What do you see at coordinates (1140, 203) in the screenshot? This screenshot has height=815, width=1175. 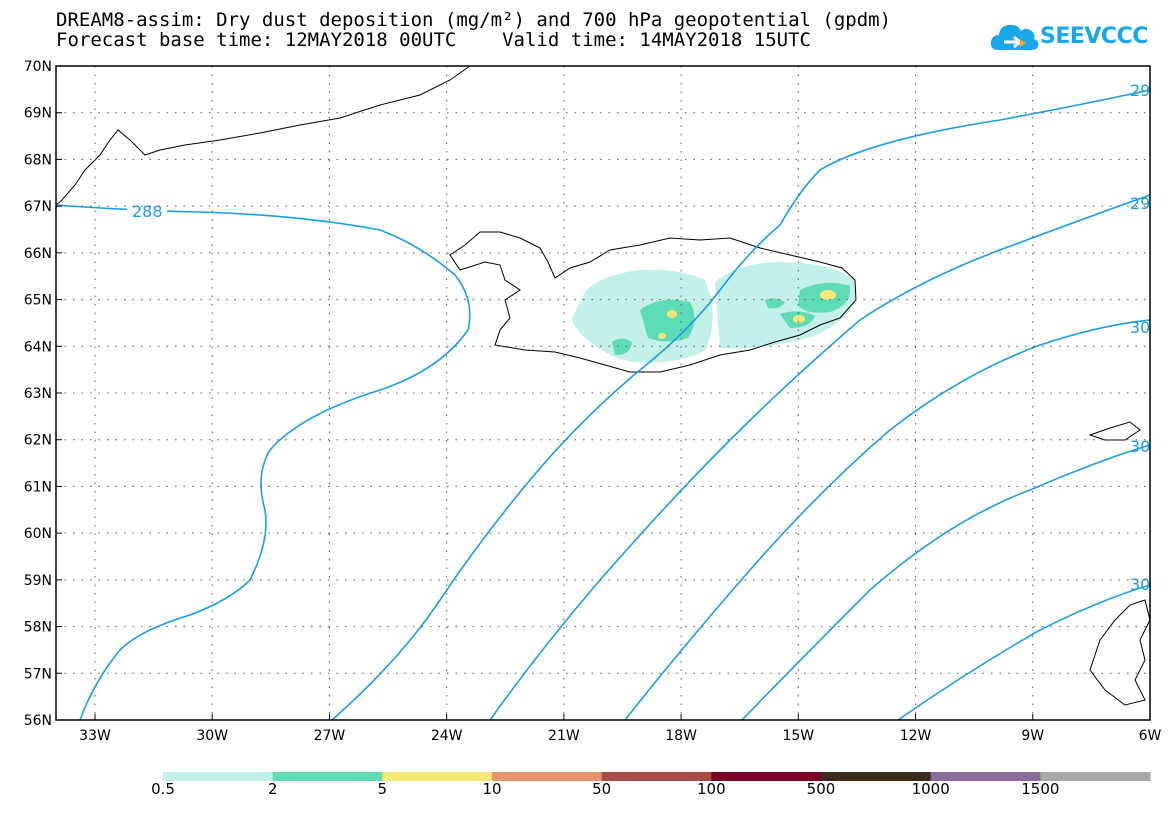 I see `contour-label-29b: 29` at bounding box center [1140, 203].